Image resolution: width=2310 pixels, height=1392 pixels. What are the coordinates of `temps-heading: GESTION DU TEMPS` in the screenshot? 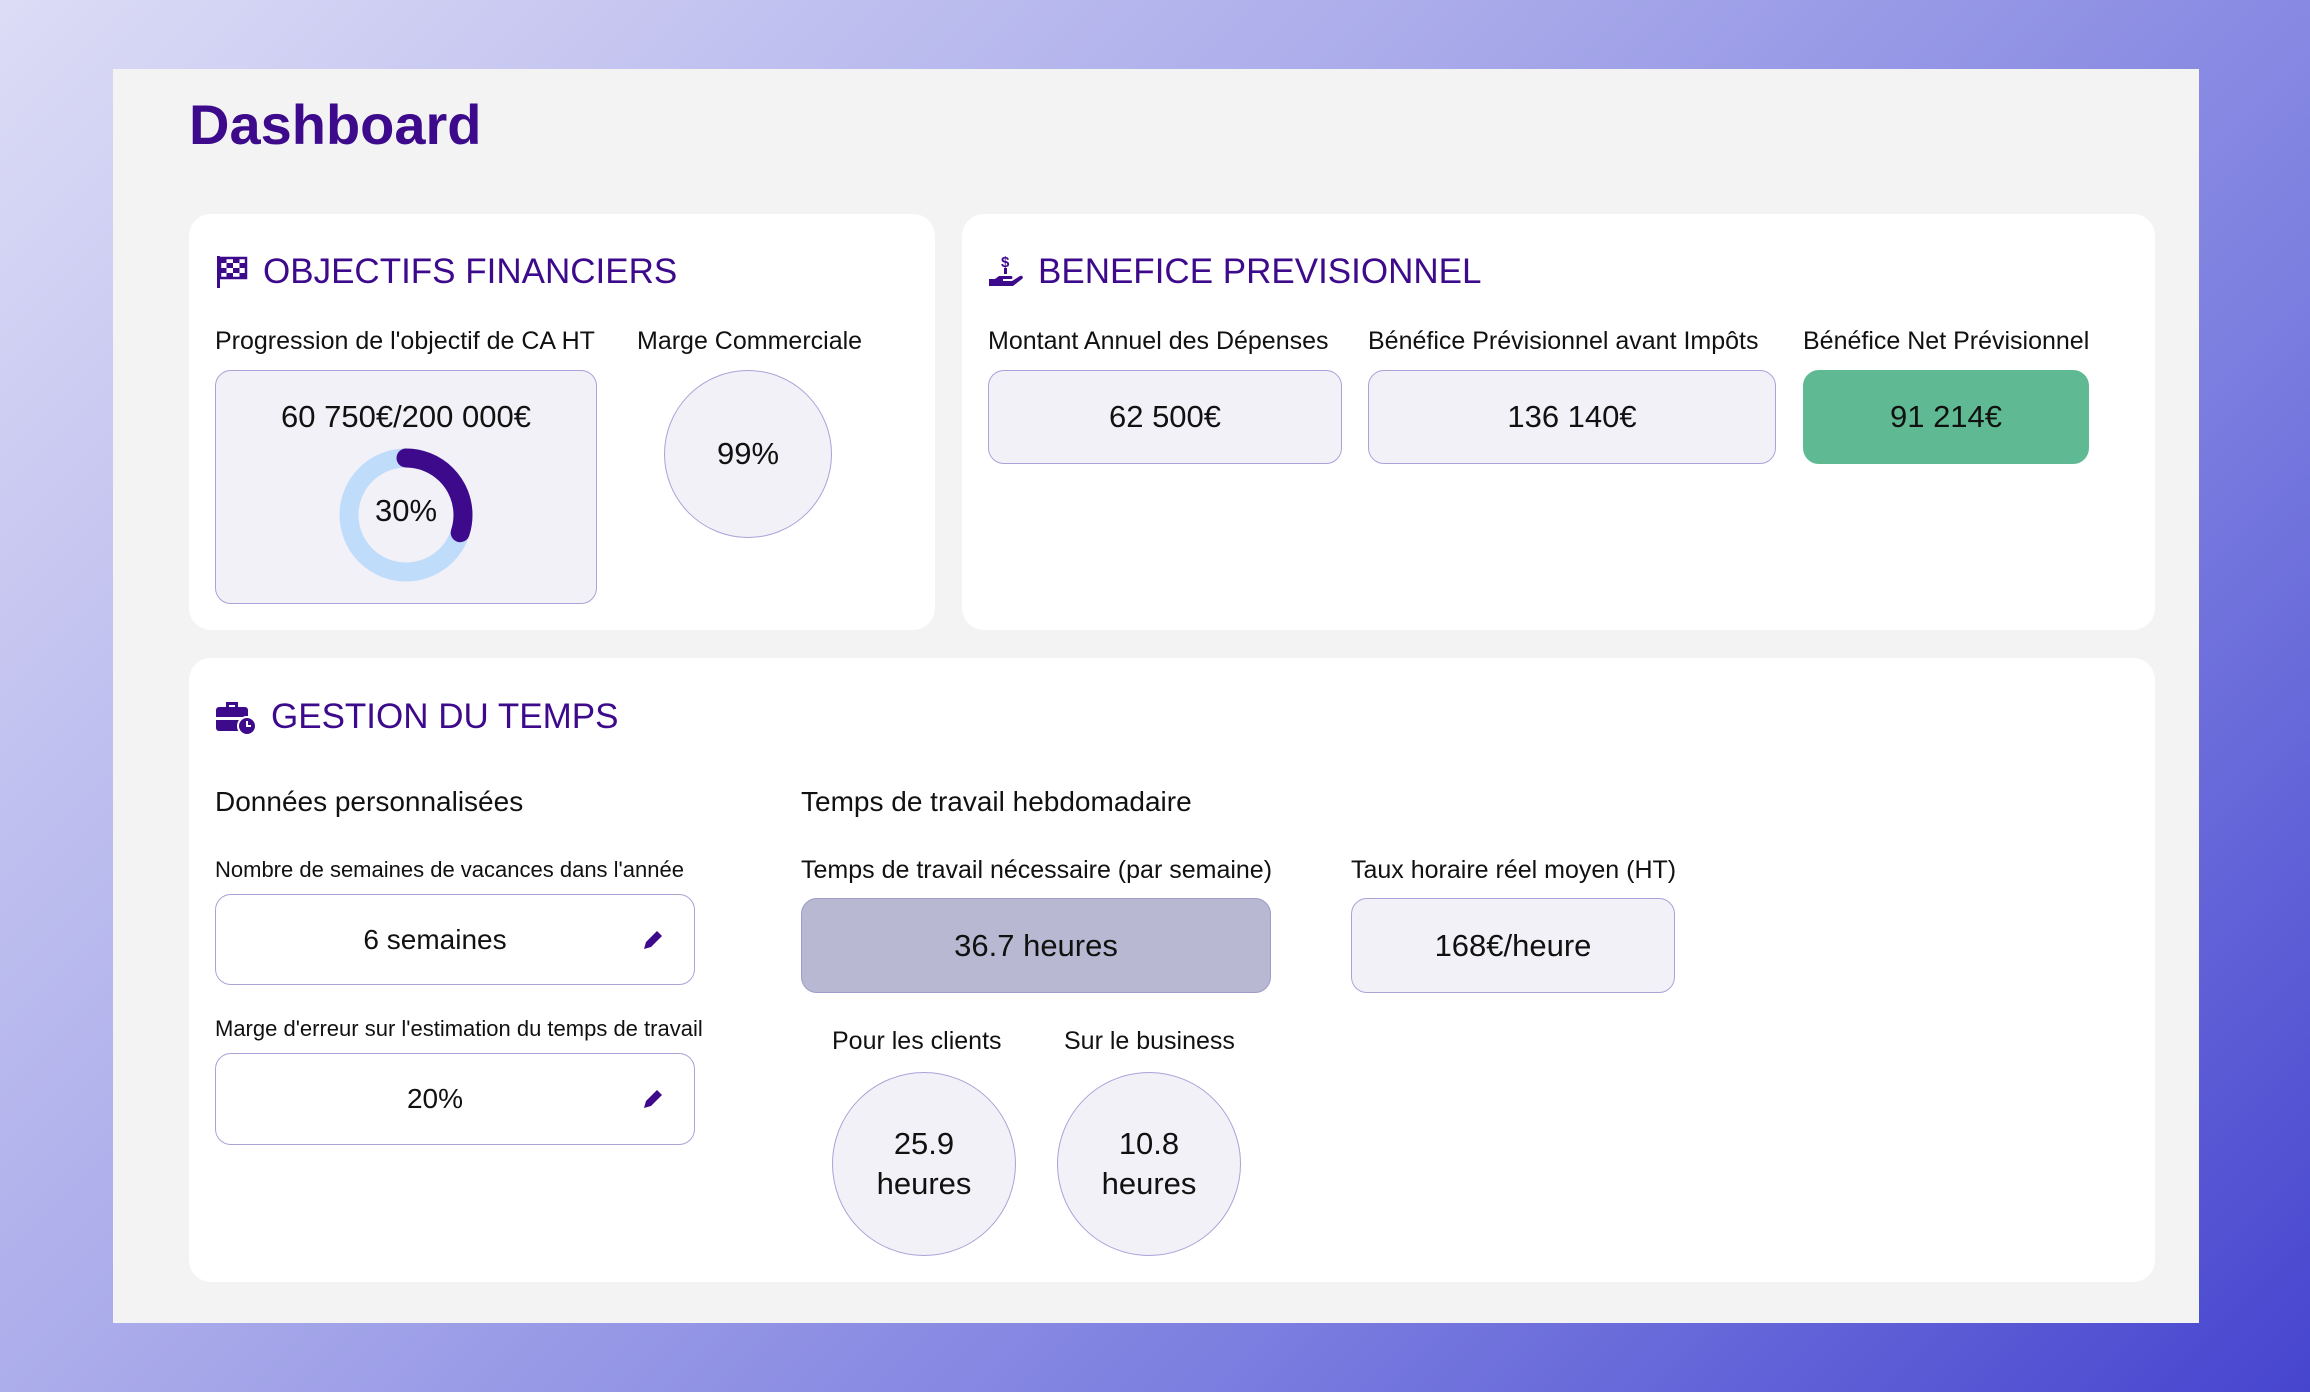 It's located at (416, 717).